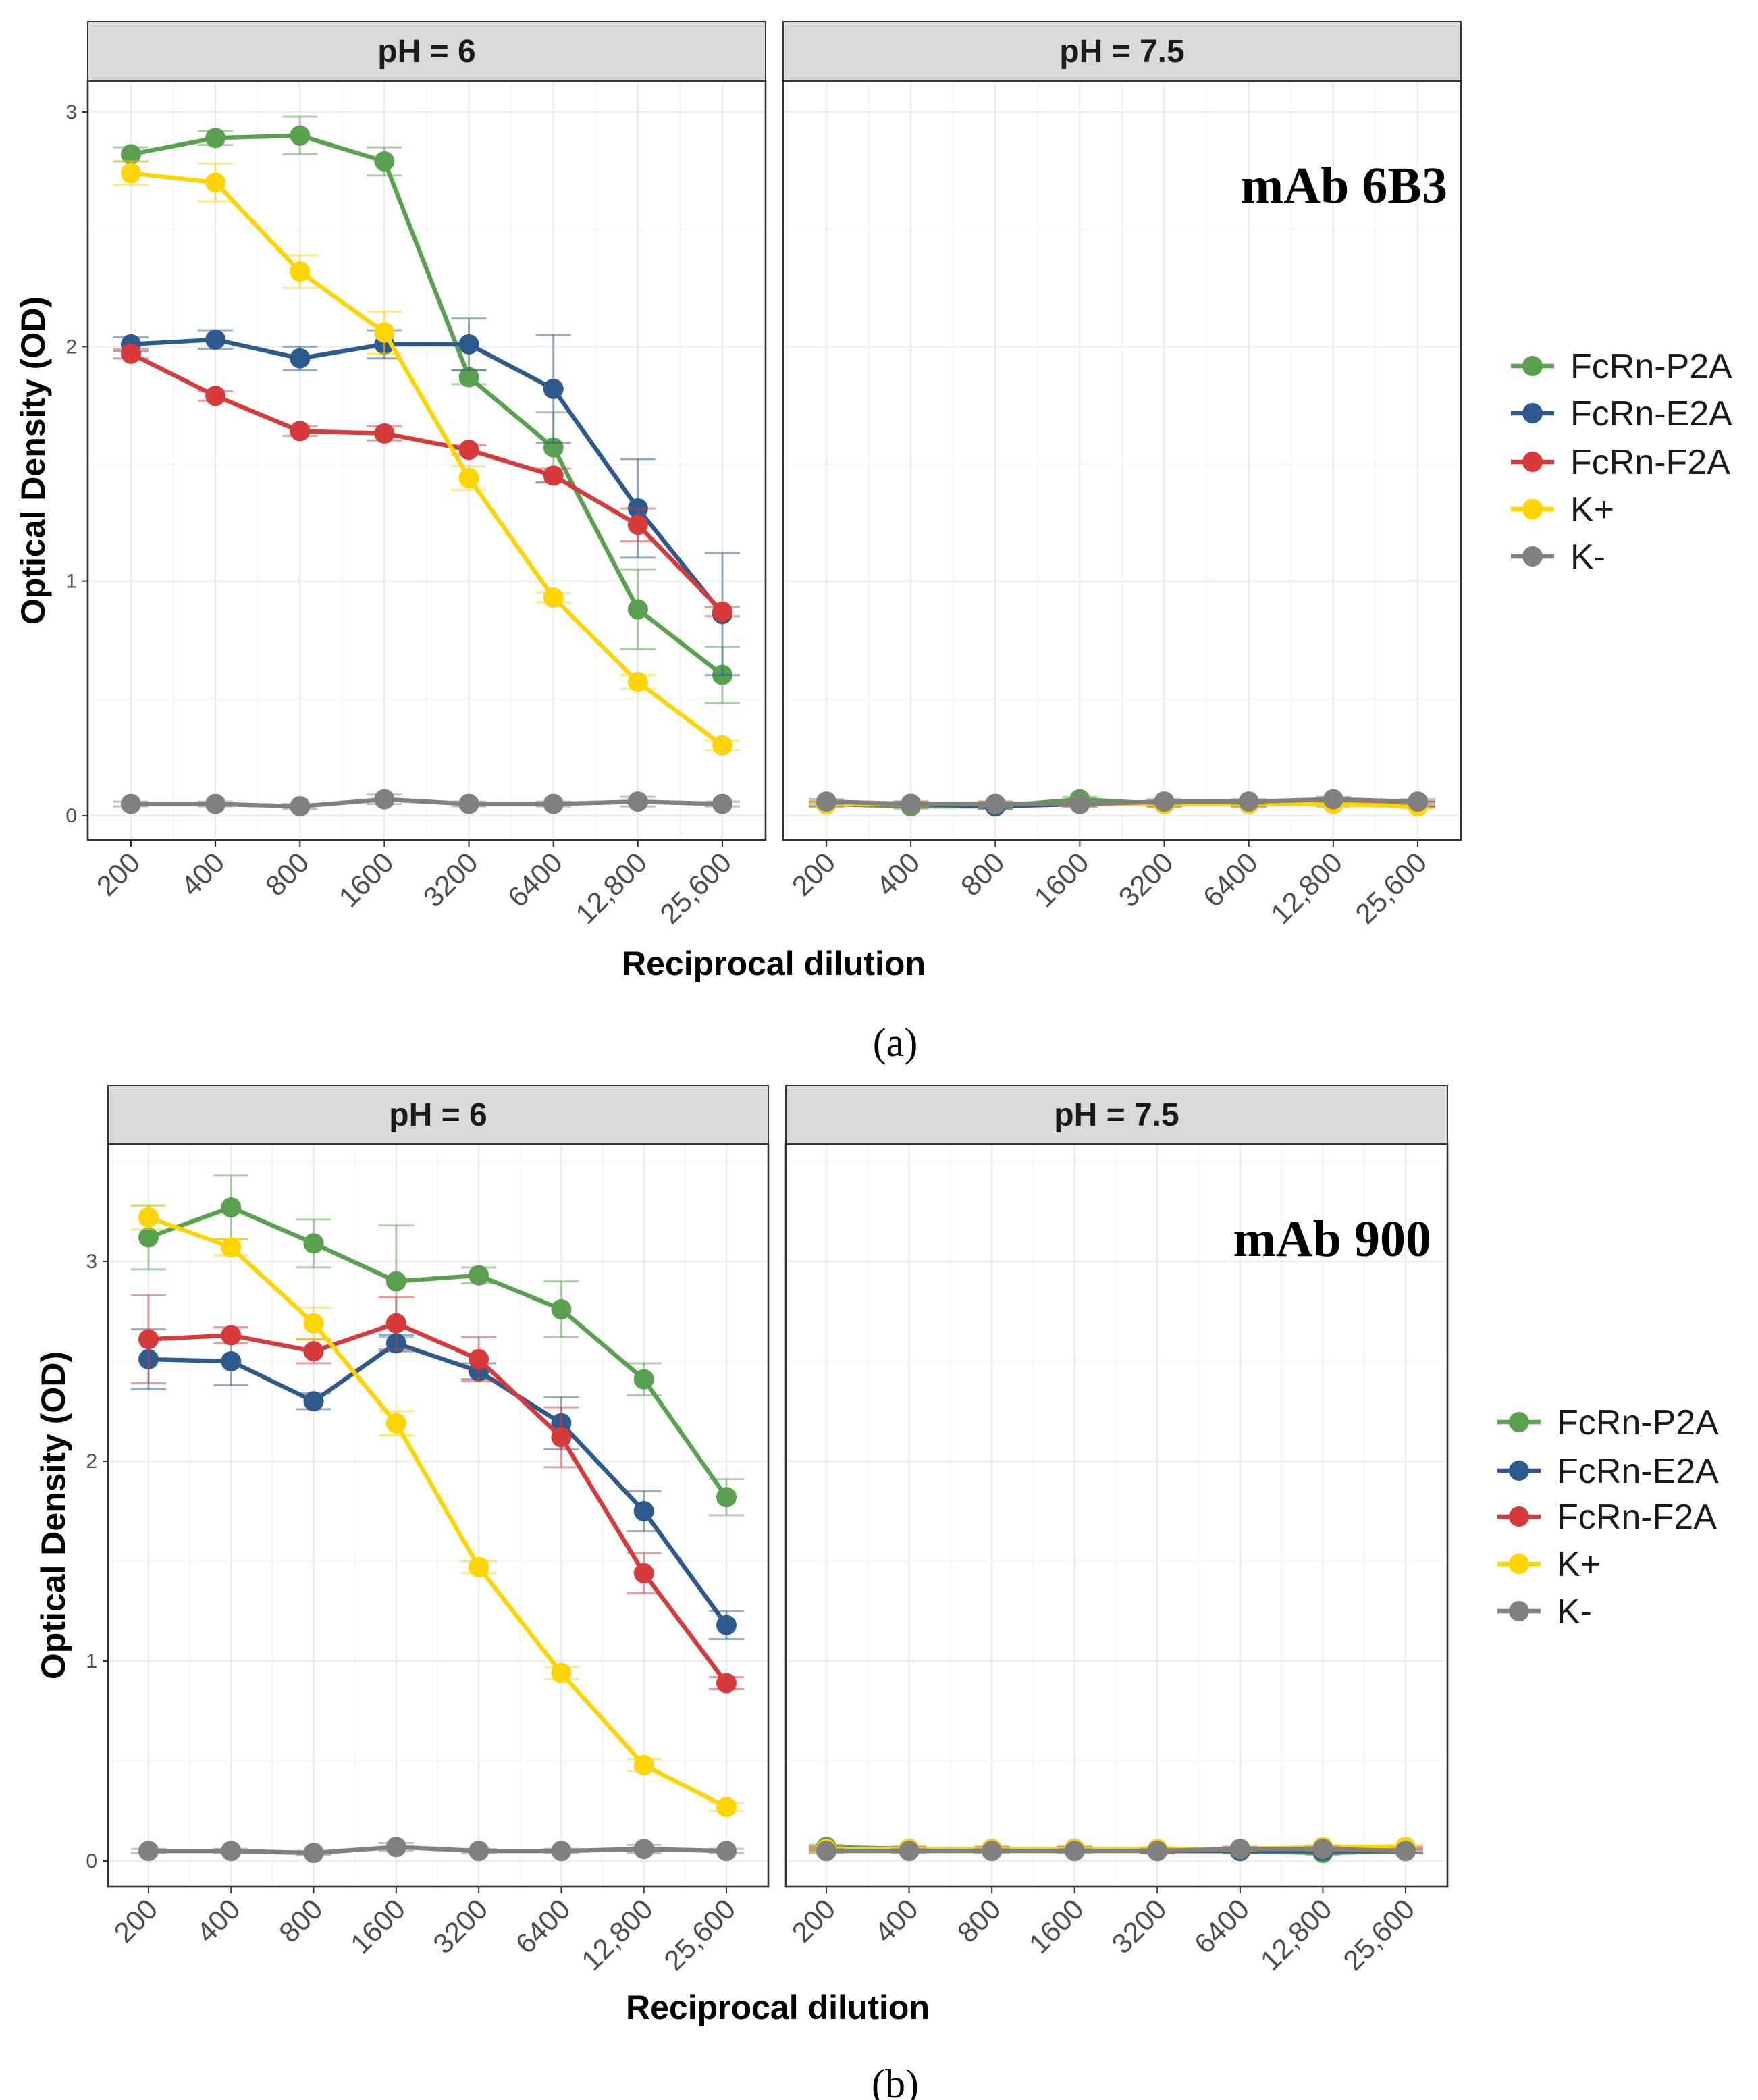  What do you see at coordinates (1638, 1471) in the screenshot?
I see `legend-label: FcRn-E2A` at bounding box center [1638, 1471].